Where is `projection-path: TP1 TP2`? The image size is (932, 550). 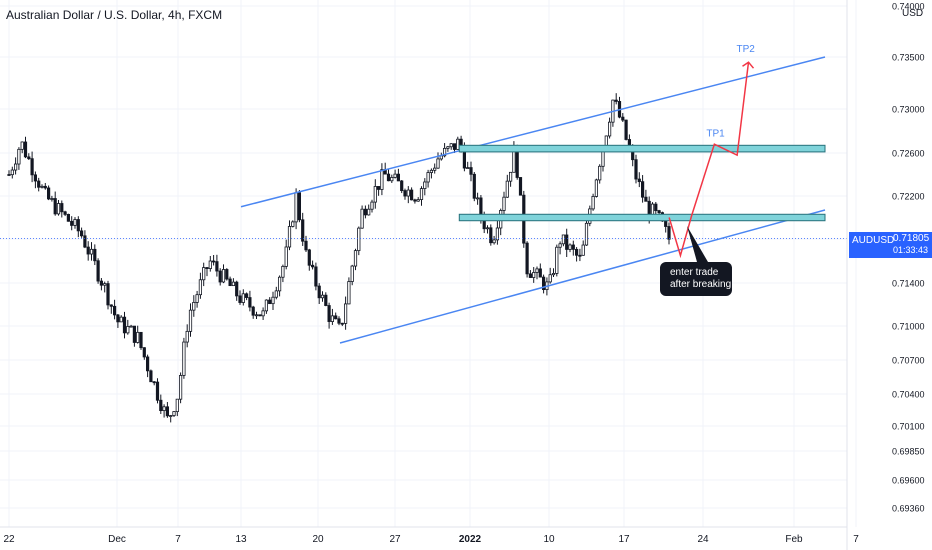 projection-path: TP1 TP2 is located at coordinates (711, 153).